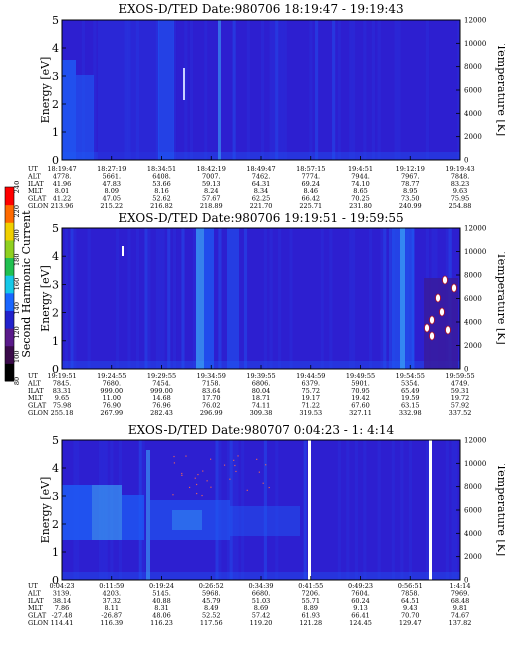  What do you see at coordinates (112, 191) in the screenshot?
I see `ephemeris-value: 8.09` at bounding box center [112, 191].